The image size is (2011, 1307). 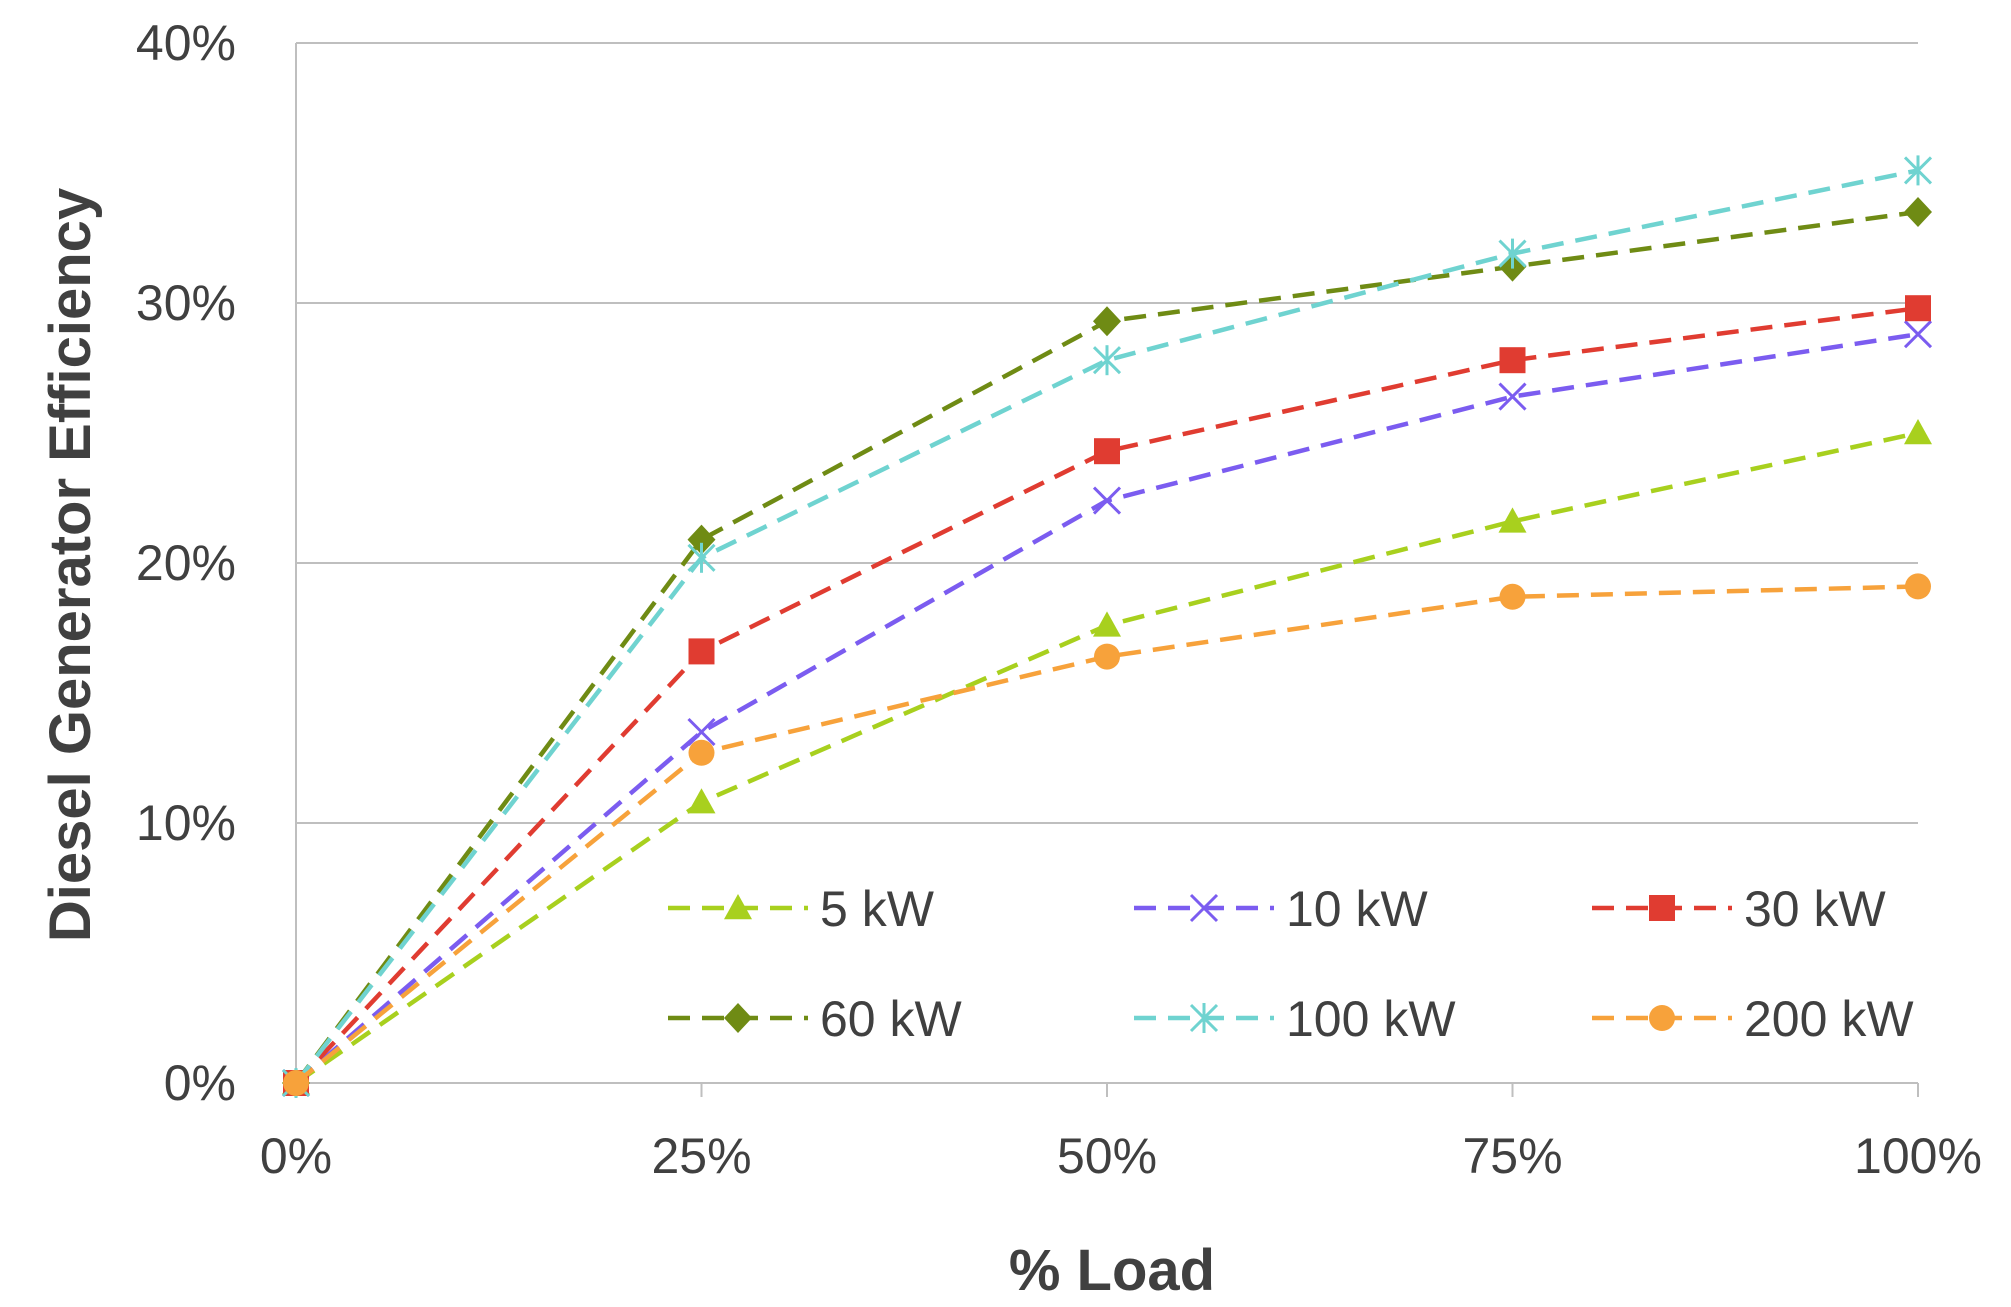 I want to click on legend-item-100kw: 100 kW, so click(x=1295, y=1019).